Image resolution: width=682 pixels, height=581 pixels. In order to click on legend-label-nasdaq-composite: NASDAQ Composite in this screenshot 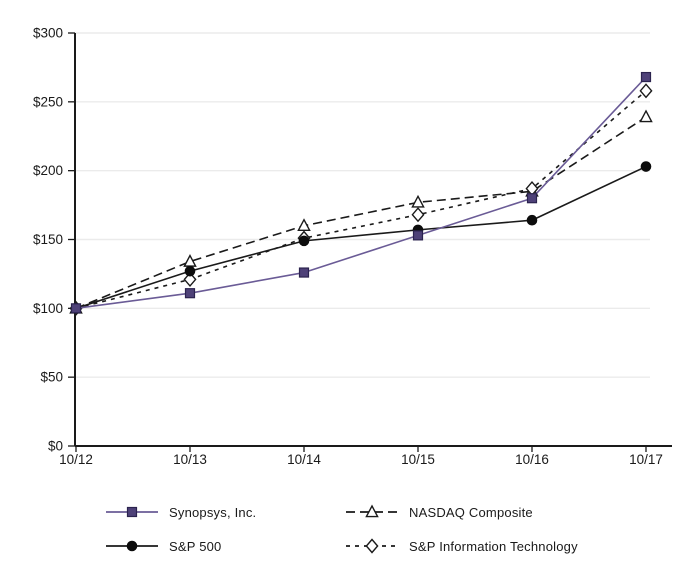, I will do `click(471, 512)`.